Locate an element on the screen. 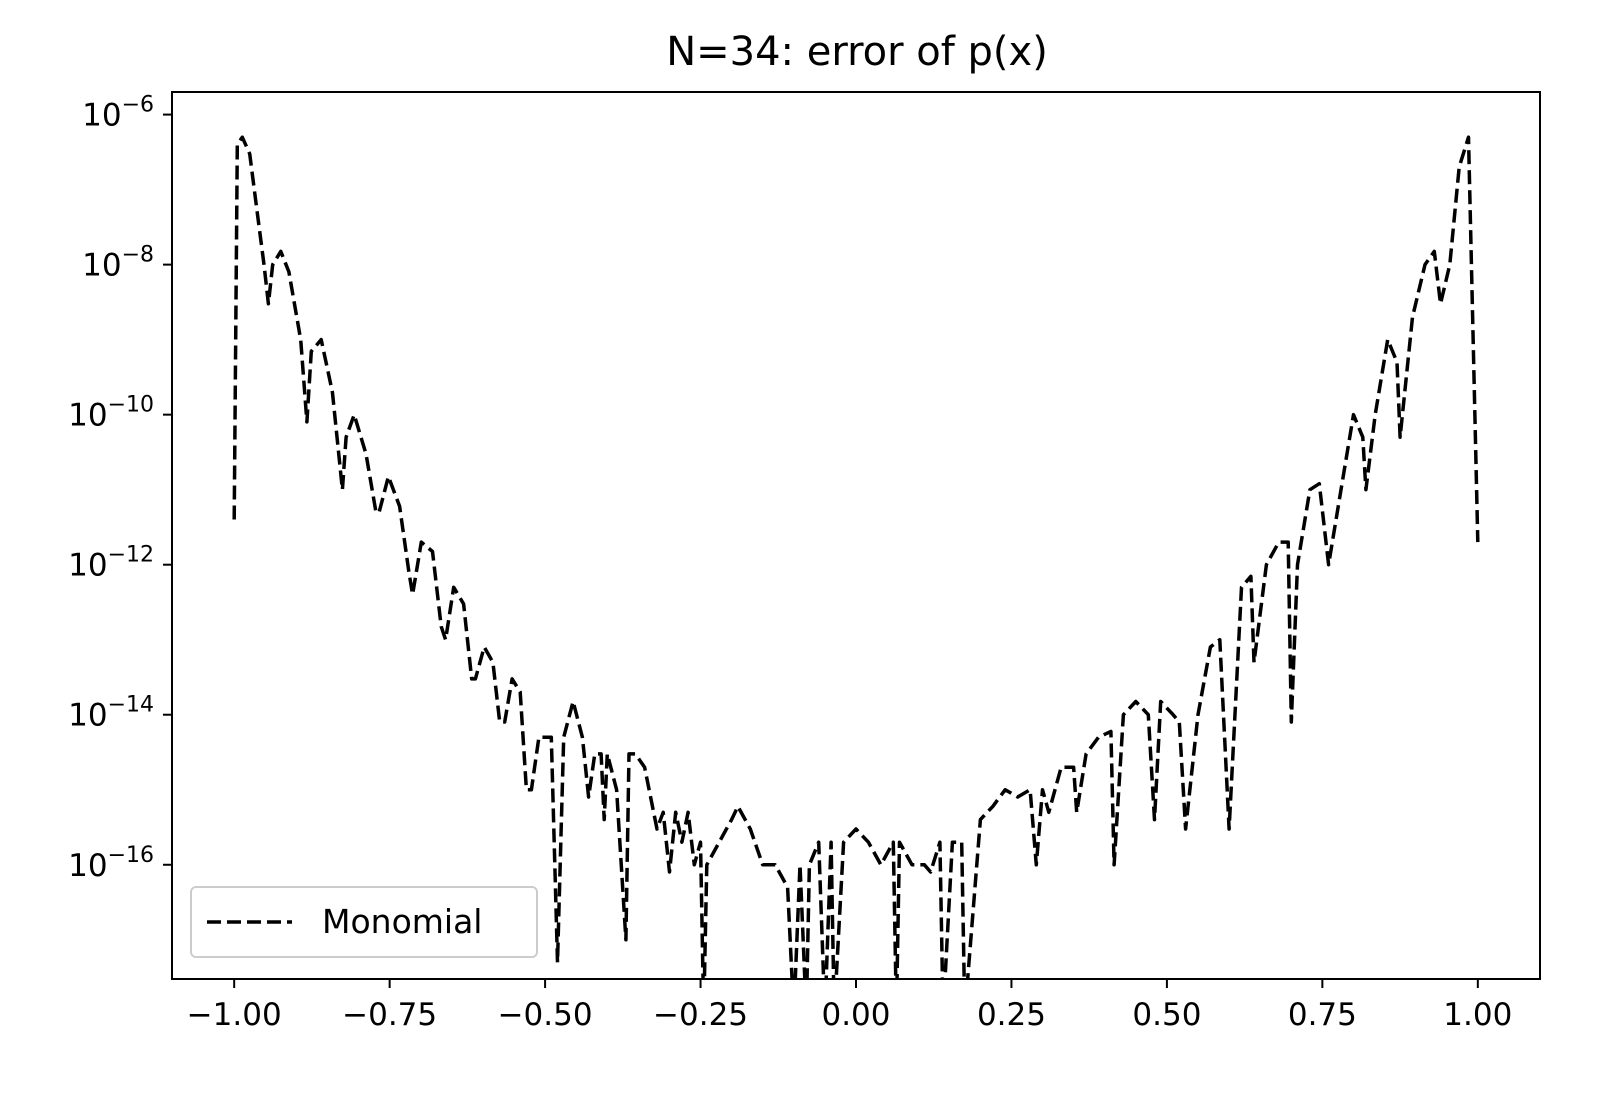 The width and height of the screenshot is (1599, 1098). x-tick-label: 0.50 is located at coordinates (1166, 1015).